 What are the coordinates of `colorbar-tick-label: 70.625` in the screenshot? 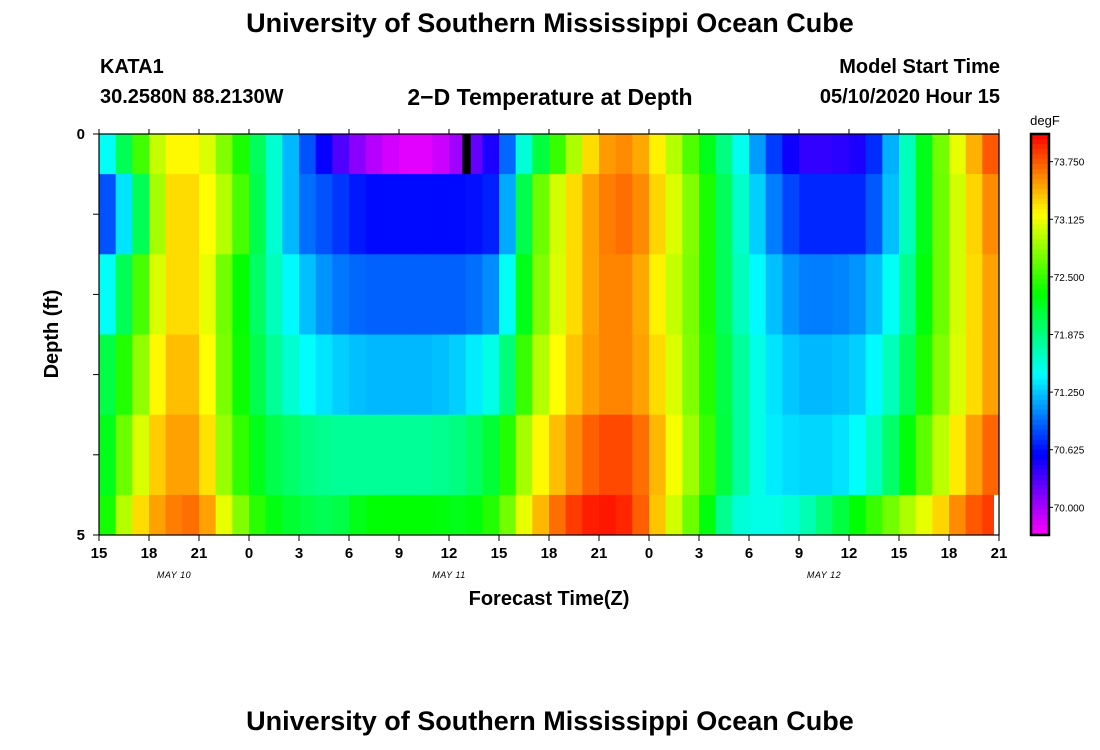 It's located at (1069, 451).